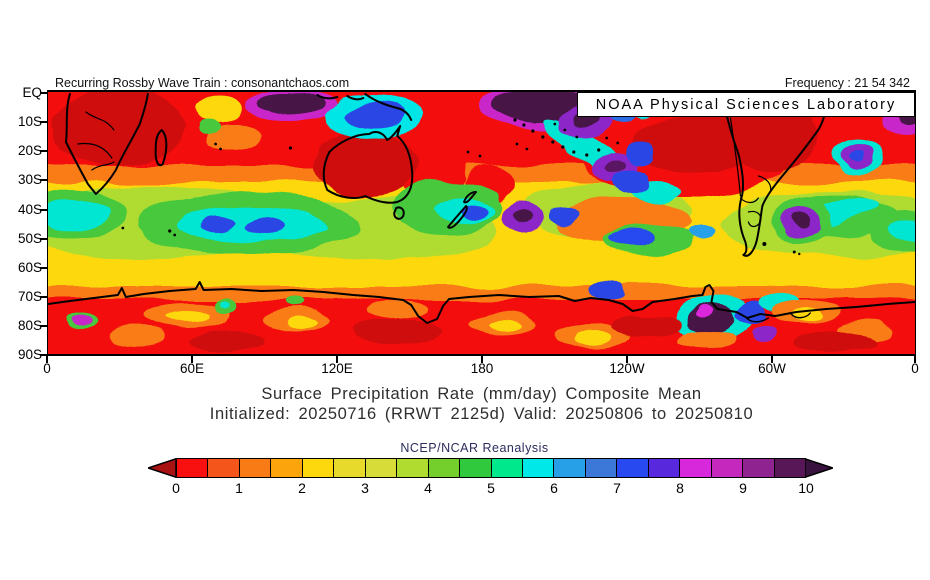 The width and height of the screenshot is (930, 580). What do you see at coordinates (239, 488) in the screenshot?
I see `colorbar-label-1: 1` at bounding box center [239, 488].